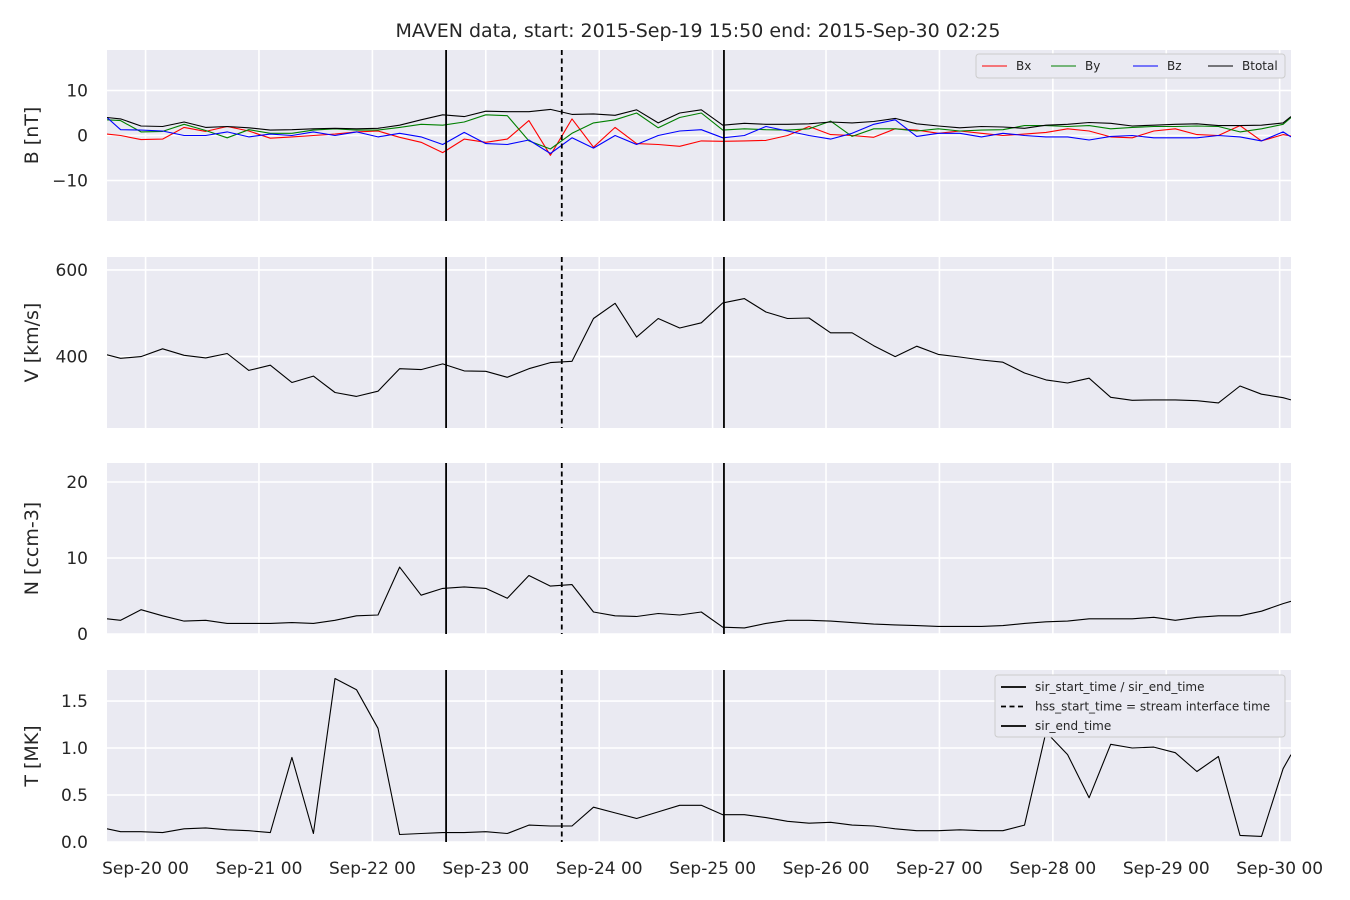 The width and height of the screenshot is (1350, 900). What do you see at coordinates (826, 869) in the screenshot?
I see `x-tick-label: Sep-26 00` at bounding box center [826, 869].